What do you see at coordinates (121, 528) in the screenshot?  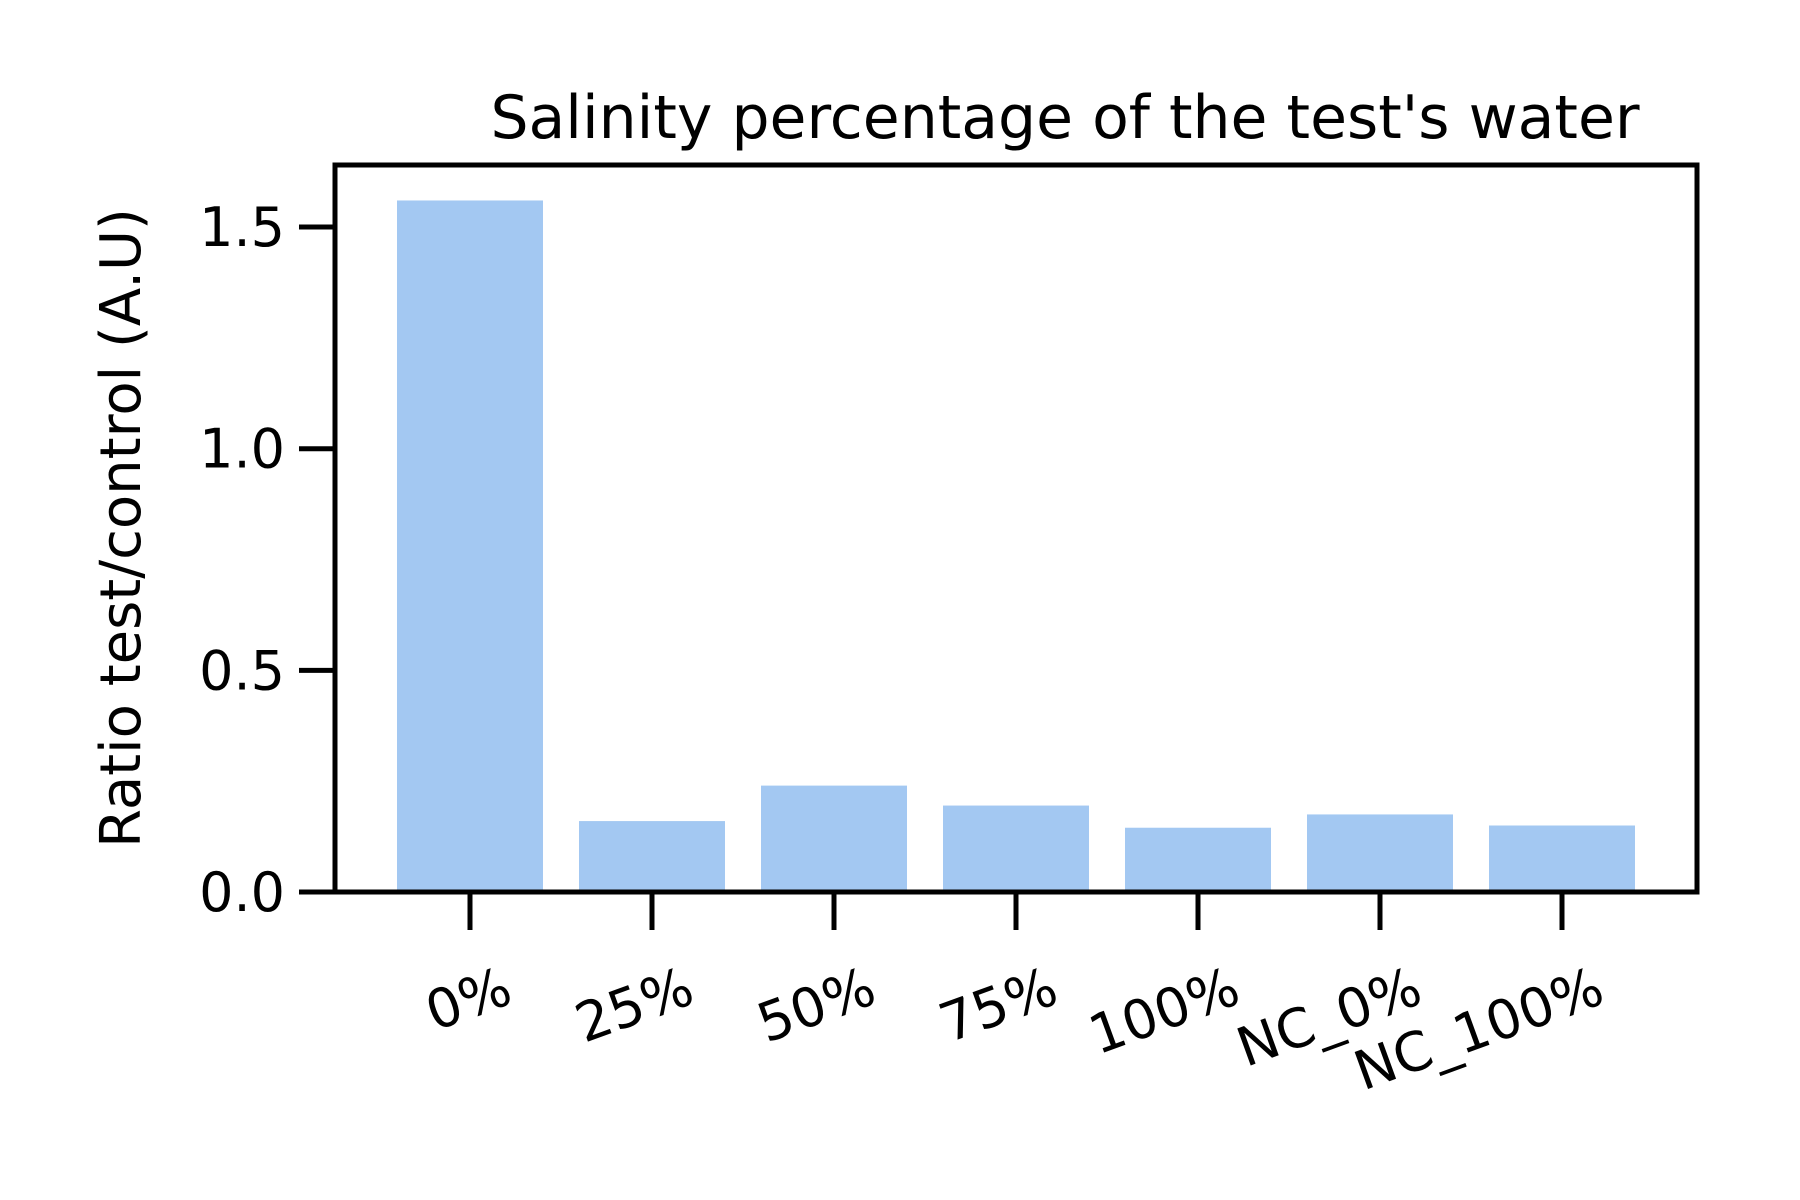 I see `y-axis-label: Ratio test/control (A.U)` at bounding box center [121, 528].